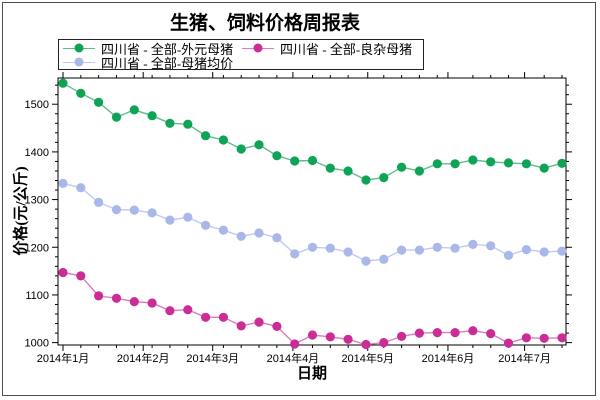 Image resolution: width=600 pixels, height=400 pixels. What do you see at coordinates (265, 23) in the screenshot?
I see `chart-title: 生猪、饲料价格周报表` at bounding box center [265, 23].